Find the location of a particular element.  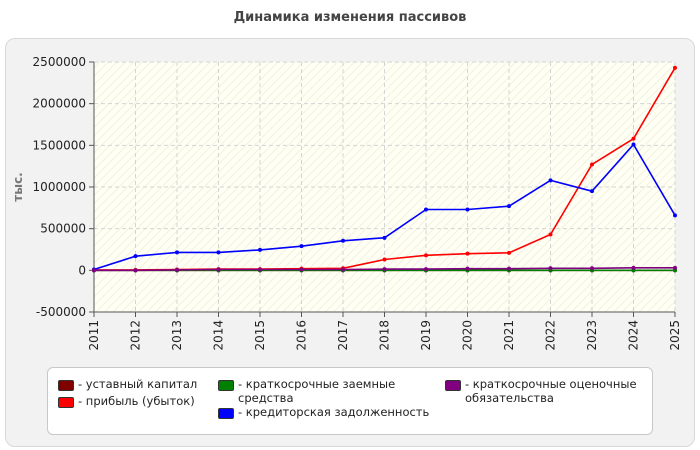

x-tick-label: 2020 is located at coordinates (468, 335).